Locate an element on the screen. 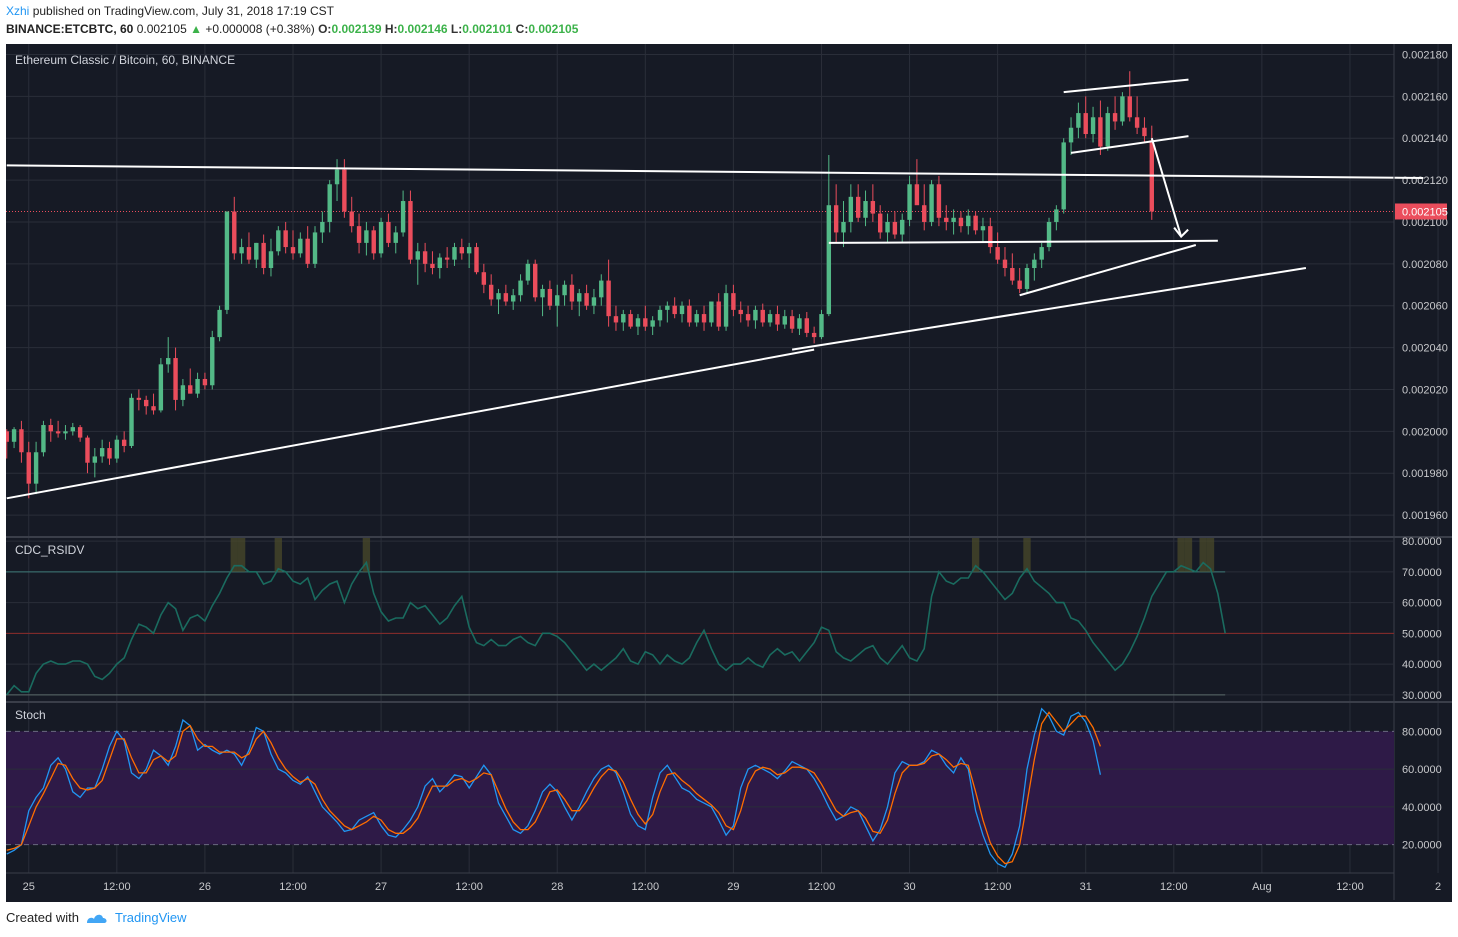 This screenshot has width=1458, height=937. rsi-tick-label: 50.0000 is located at coordinates (1422, 634).